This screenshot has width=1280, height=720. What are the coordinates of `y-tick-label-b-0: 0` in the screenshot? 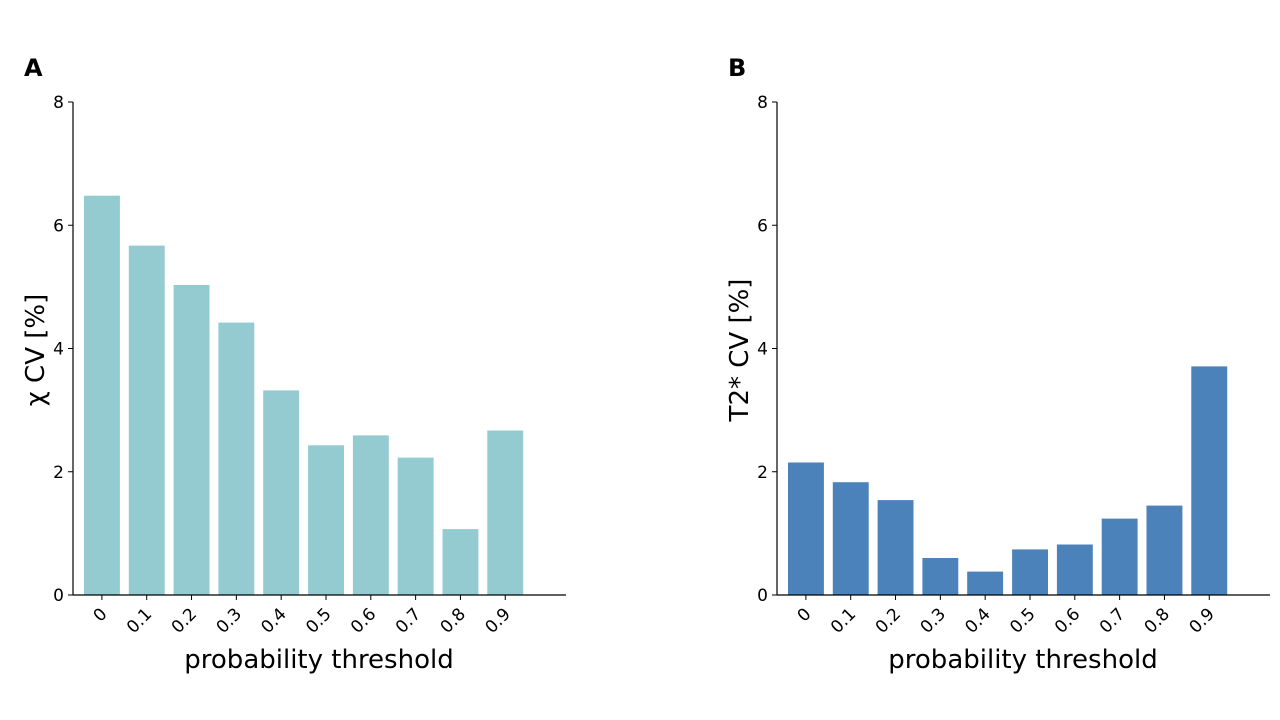 It's located at (762, 596).